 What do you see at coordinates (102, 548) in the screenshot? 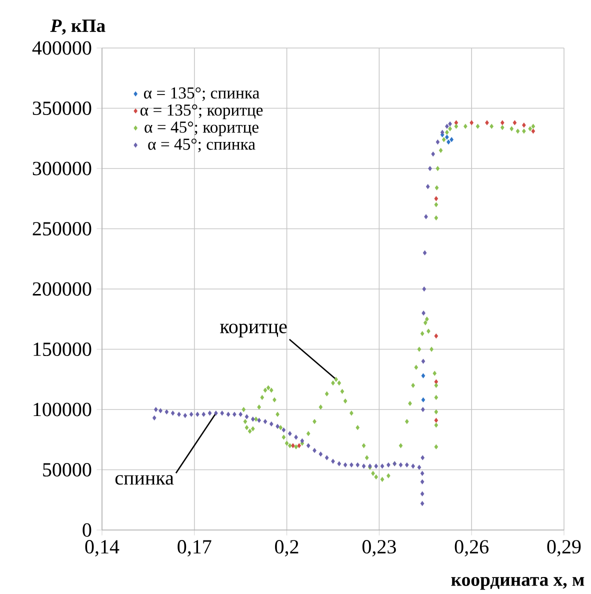
I see `x-tick-label: 0,14` at bounding box center [102, 548].